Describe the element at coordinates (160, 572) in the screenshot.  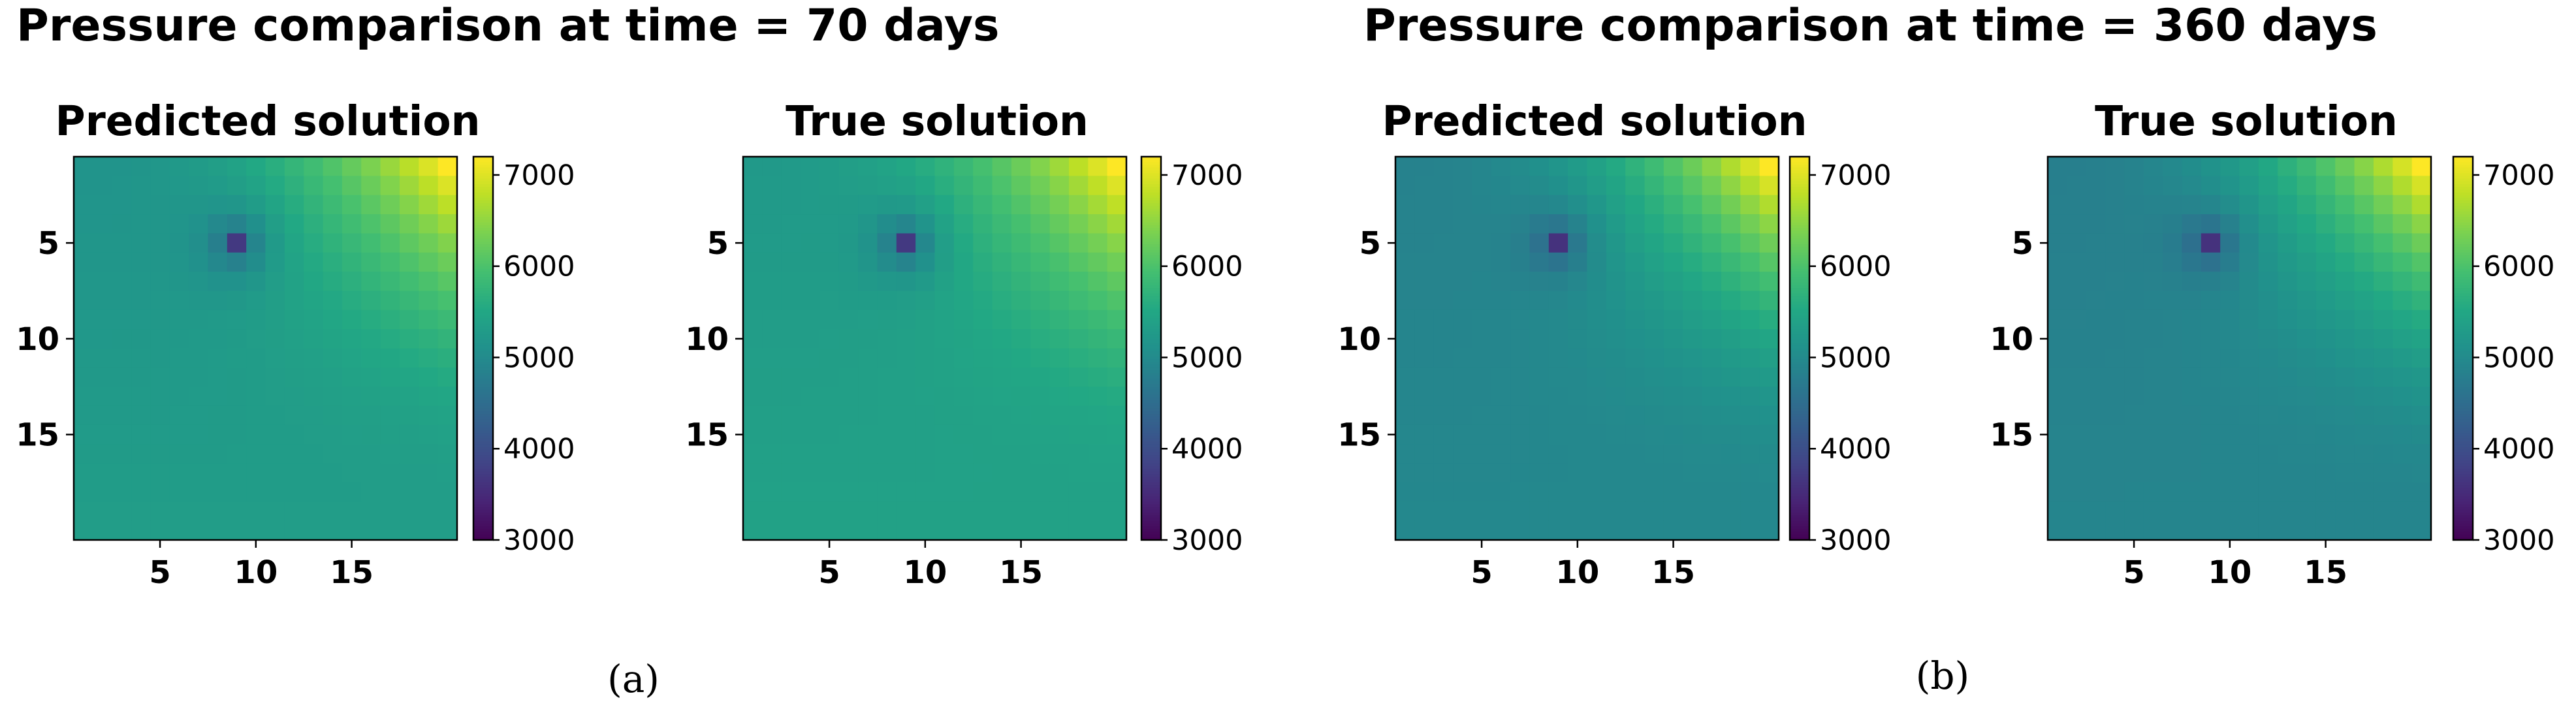
I see `x-tick-label: 5` at that location.